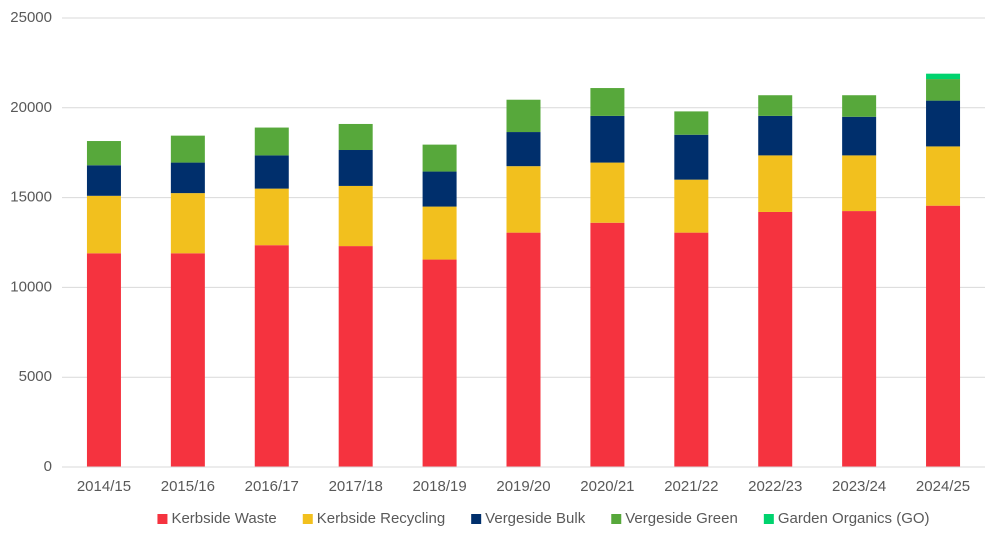  Describe the element at coordinates (691, 486) in the screenshot. I see `x-tick-label: 2021/22` at that location.